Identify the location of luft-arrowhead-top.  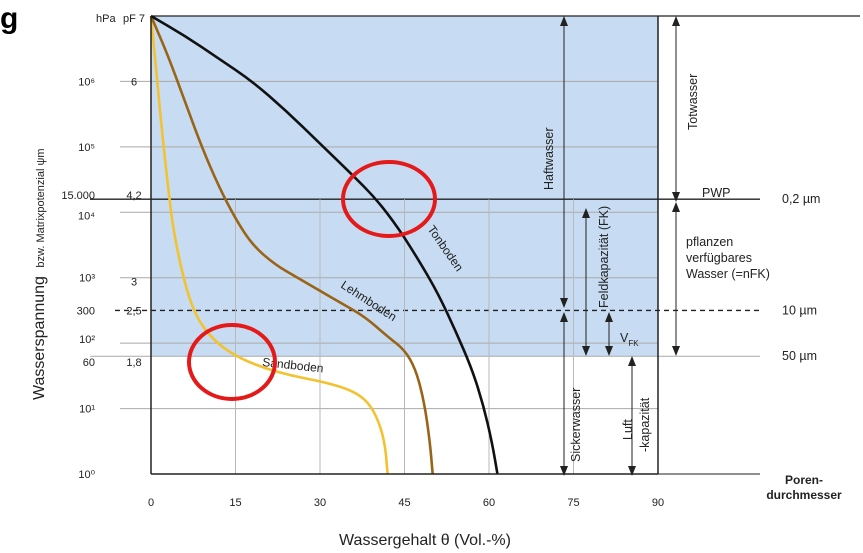
(632, 361).